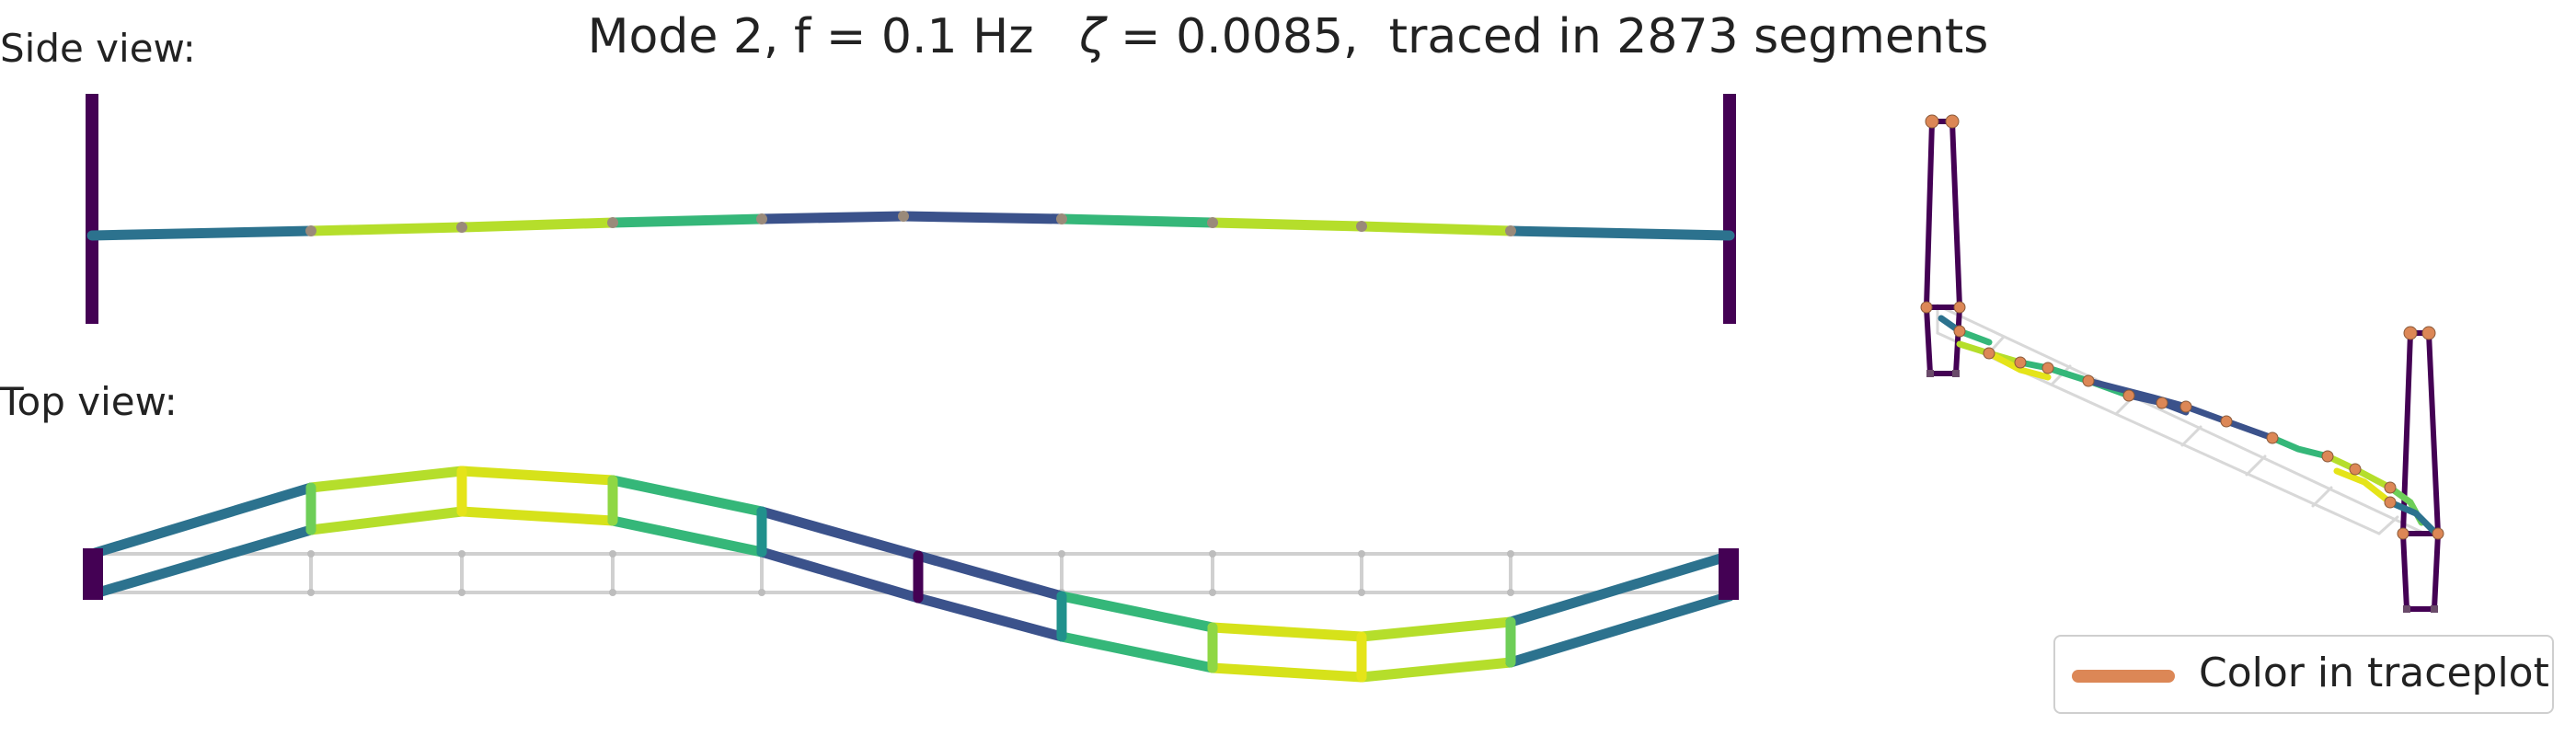  I want to click on deck-side, so click(910, 226).